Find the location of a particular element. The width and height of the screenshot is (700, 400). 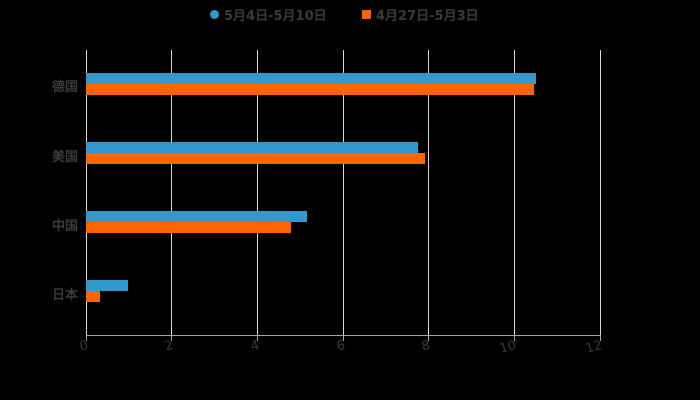

legend-item-series-1: 5月4日-5月10日 is located at coordinates (268, 14).